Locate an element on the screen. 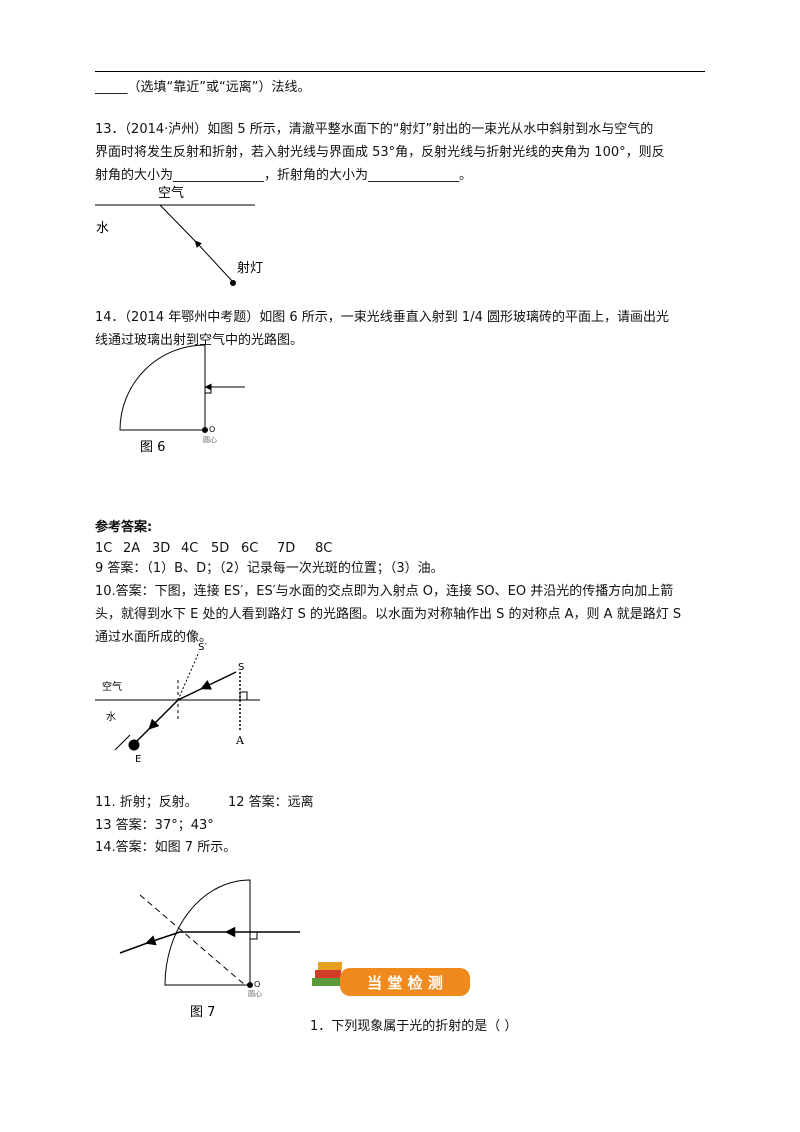  choice: 4C is located at coordinates (190, 548).